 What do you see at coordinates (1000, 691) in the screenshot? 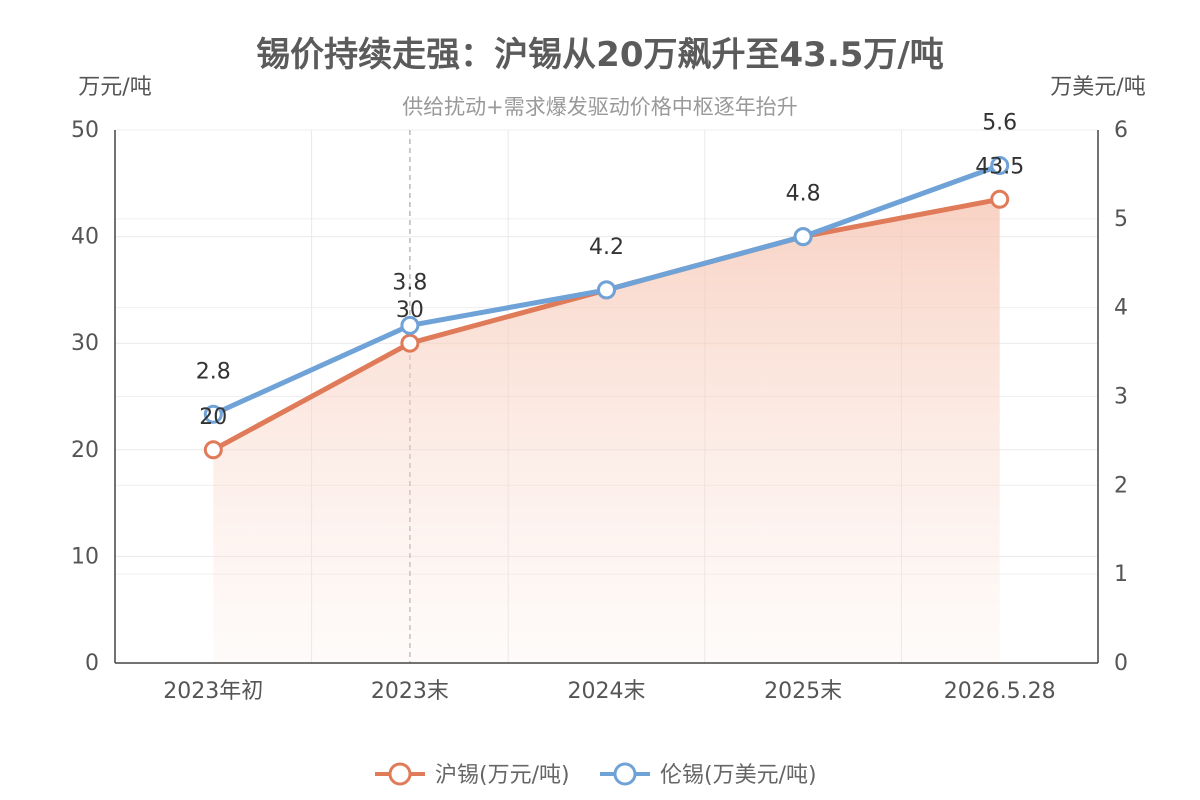
I see `x-tick-label: 2026.5.28` at bounding box center [1000, 691].